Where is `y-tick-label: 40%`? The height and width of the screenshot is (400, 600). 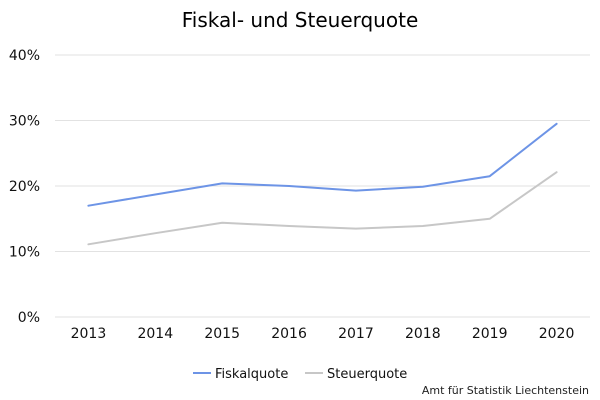
y-tick-label: 40% is located at coordinates (24, 56).